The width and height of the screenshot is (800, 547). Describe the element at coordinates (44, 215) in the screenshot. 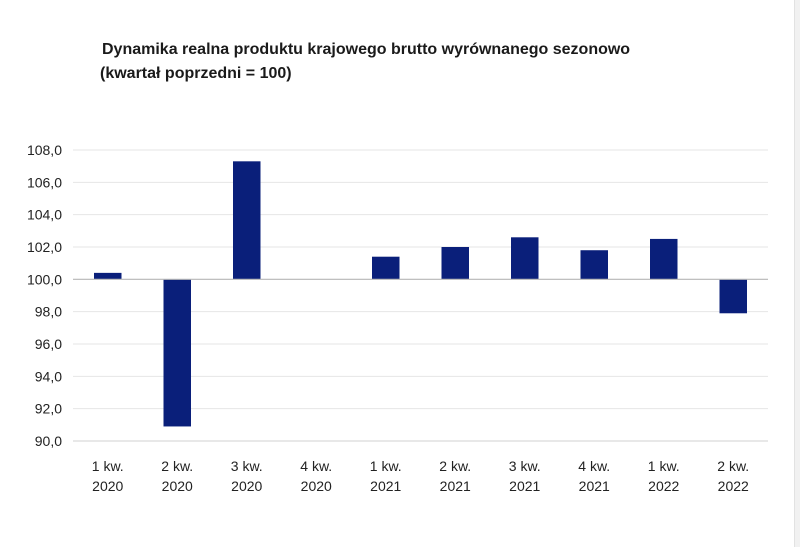

I see `y-tick-label: 104,0` at that location.